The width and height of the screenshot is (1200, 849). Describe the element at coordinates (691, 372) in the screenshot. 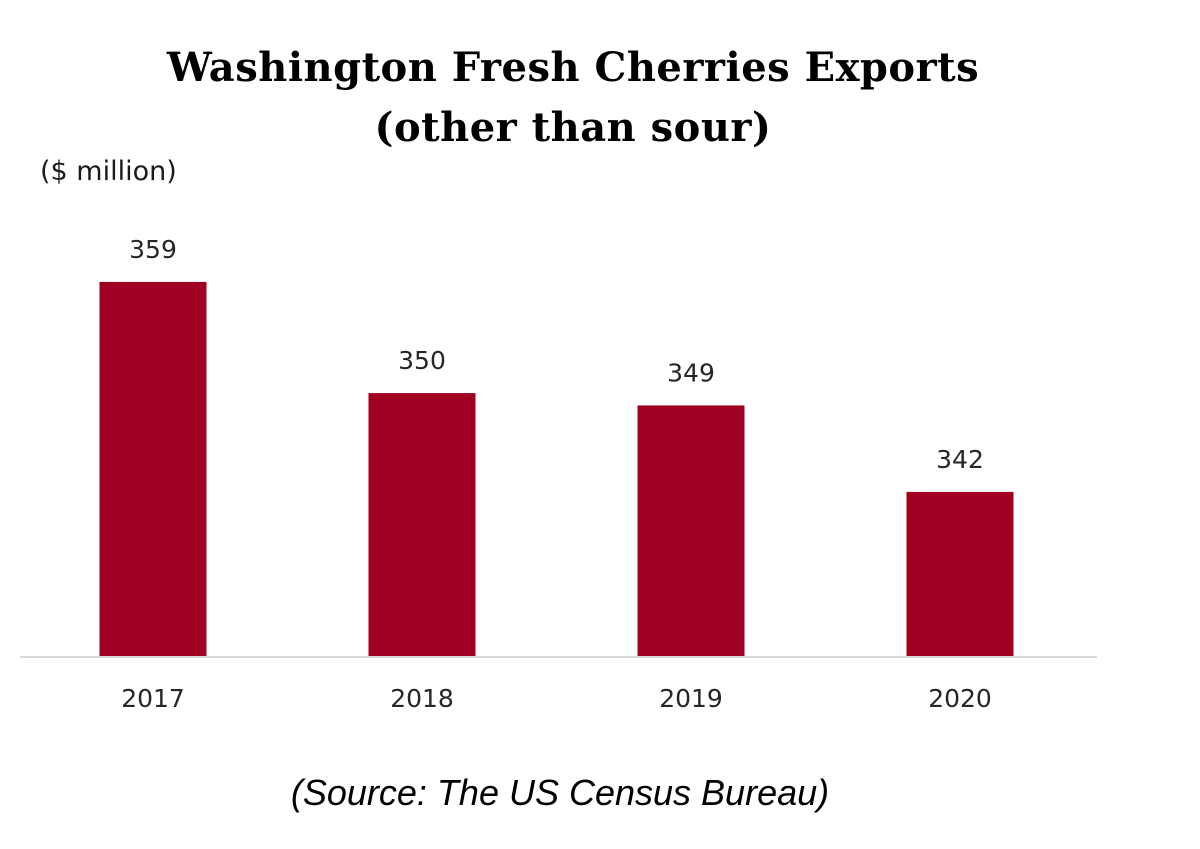

I see `data-label-2019: 349` at that location.